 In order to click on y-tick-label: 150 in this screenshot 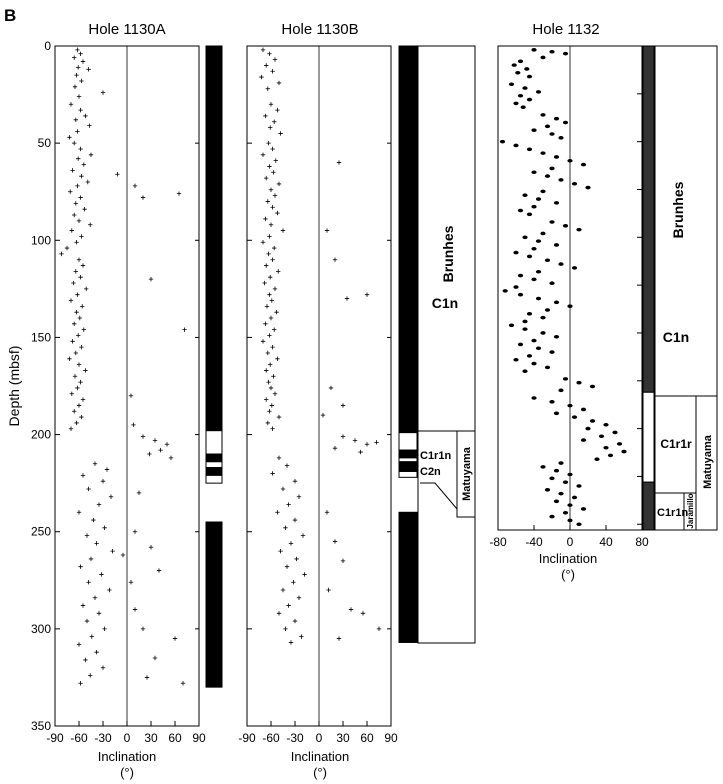, I will do `click(41, 337)`.